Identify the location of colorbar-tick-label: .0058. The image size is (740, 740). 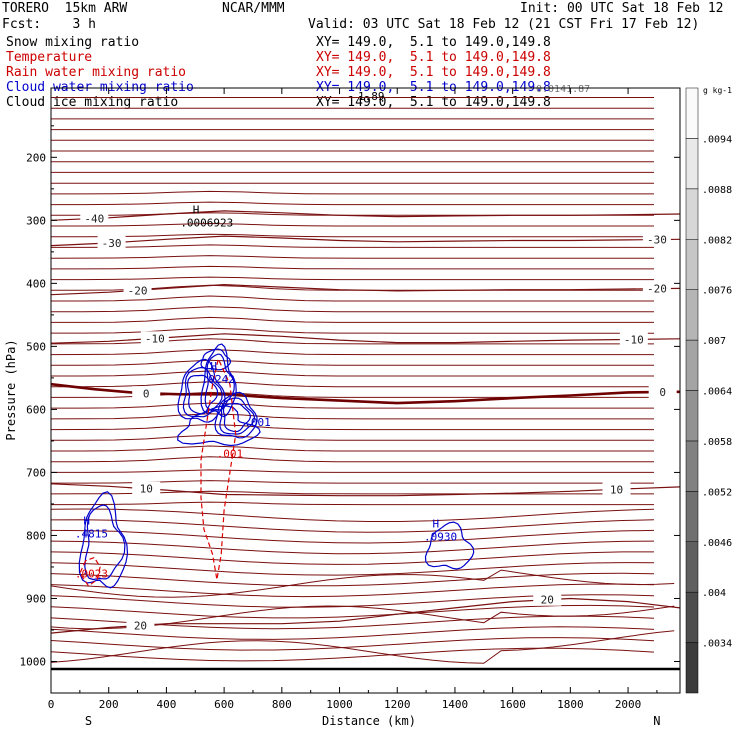
(717, 442).